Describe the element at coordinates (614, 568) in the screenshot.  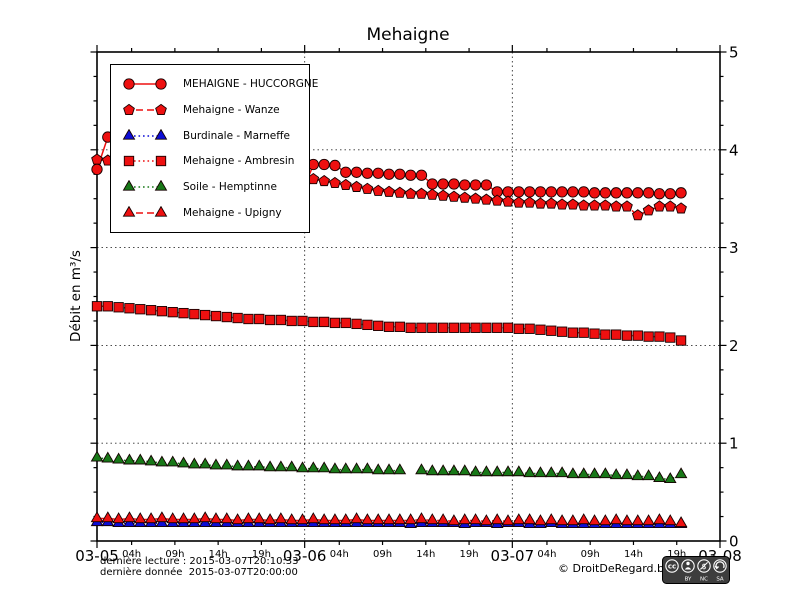
I see `copyright-text: © DroitDeRegard.be` at that location.